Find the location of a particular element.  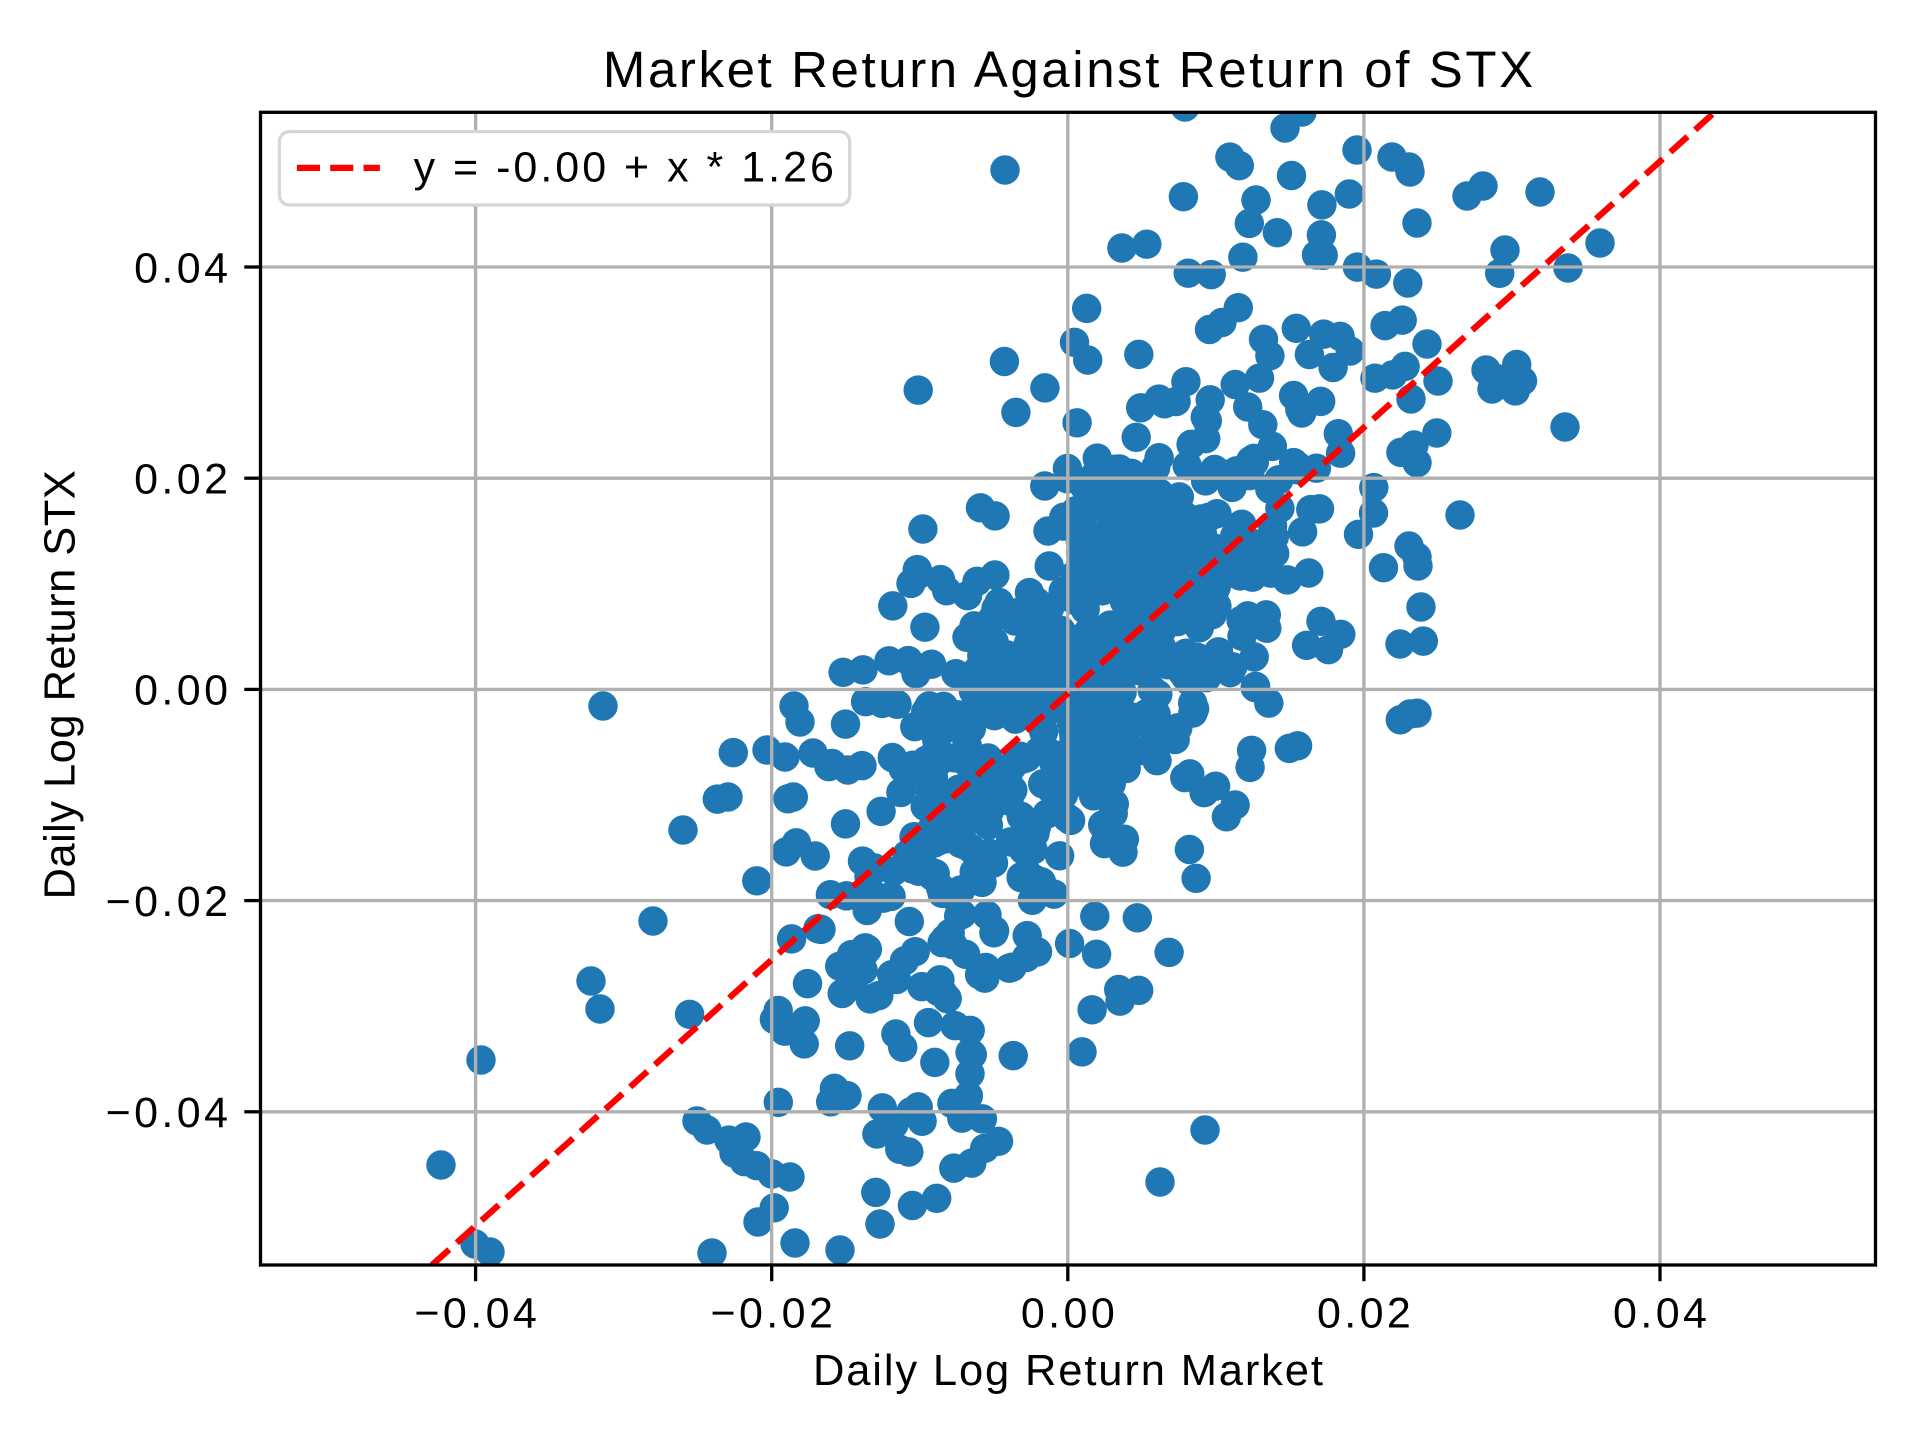

svg-text: y = -0.00 + x * 1.26 is located at coordinates (625, 168).